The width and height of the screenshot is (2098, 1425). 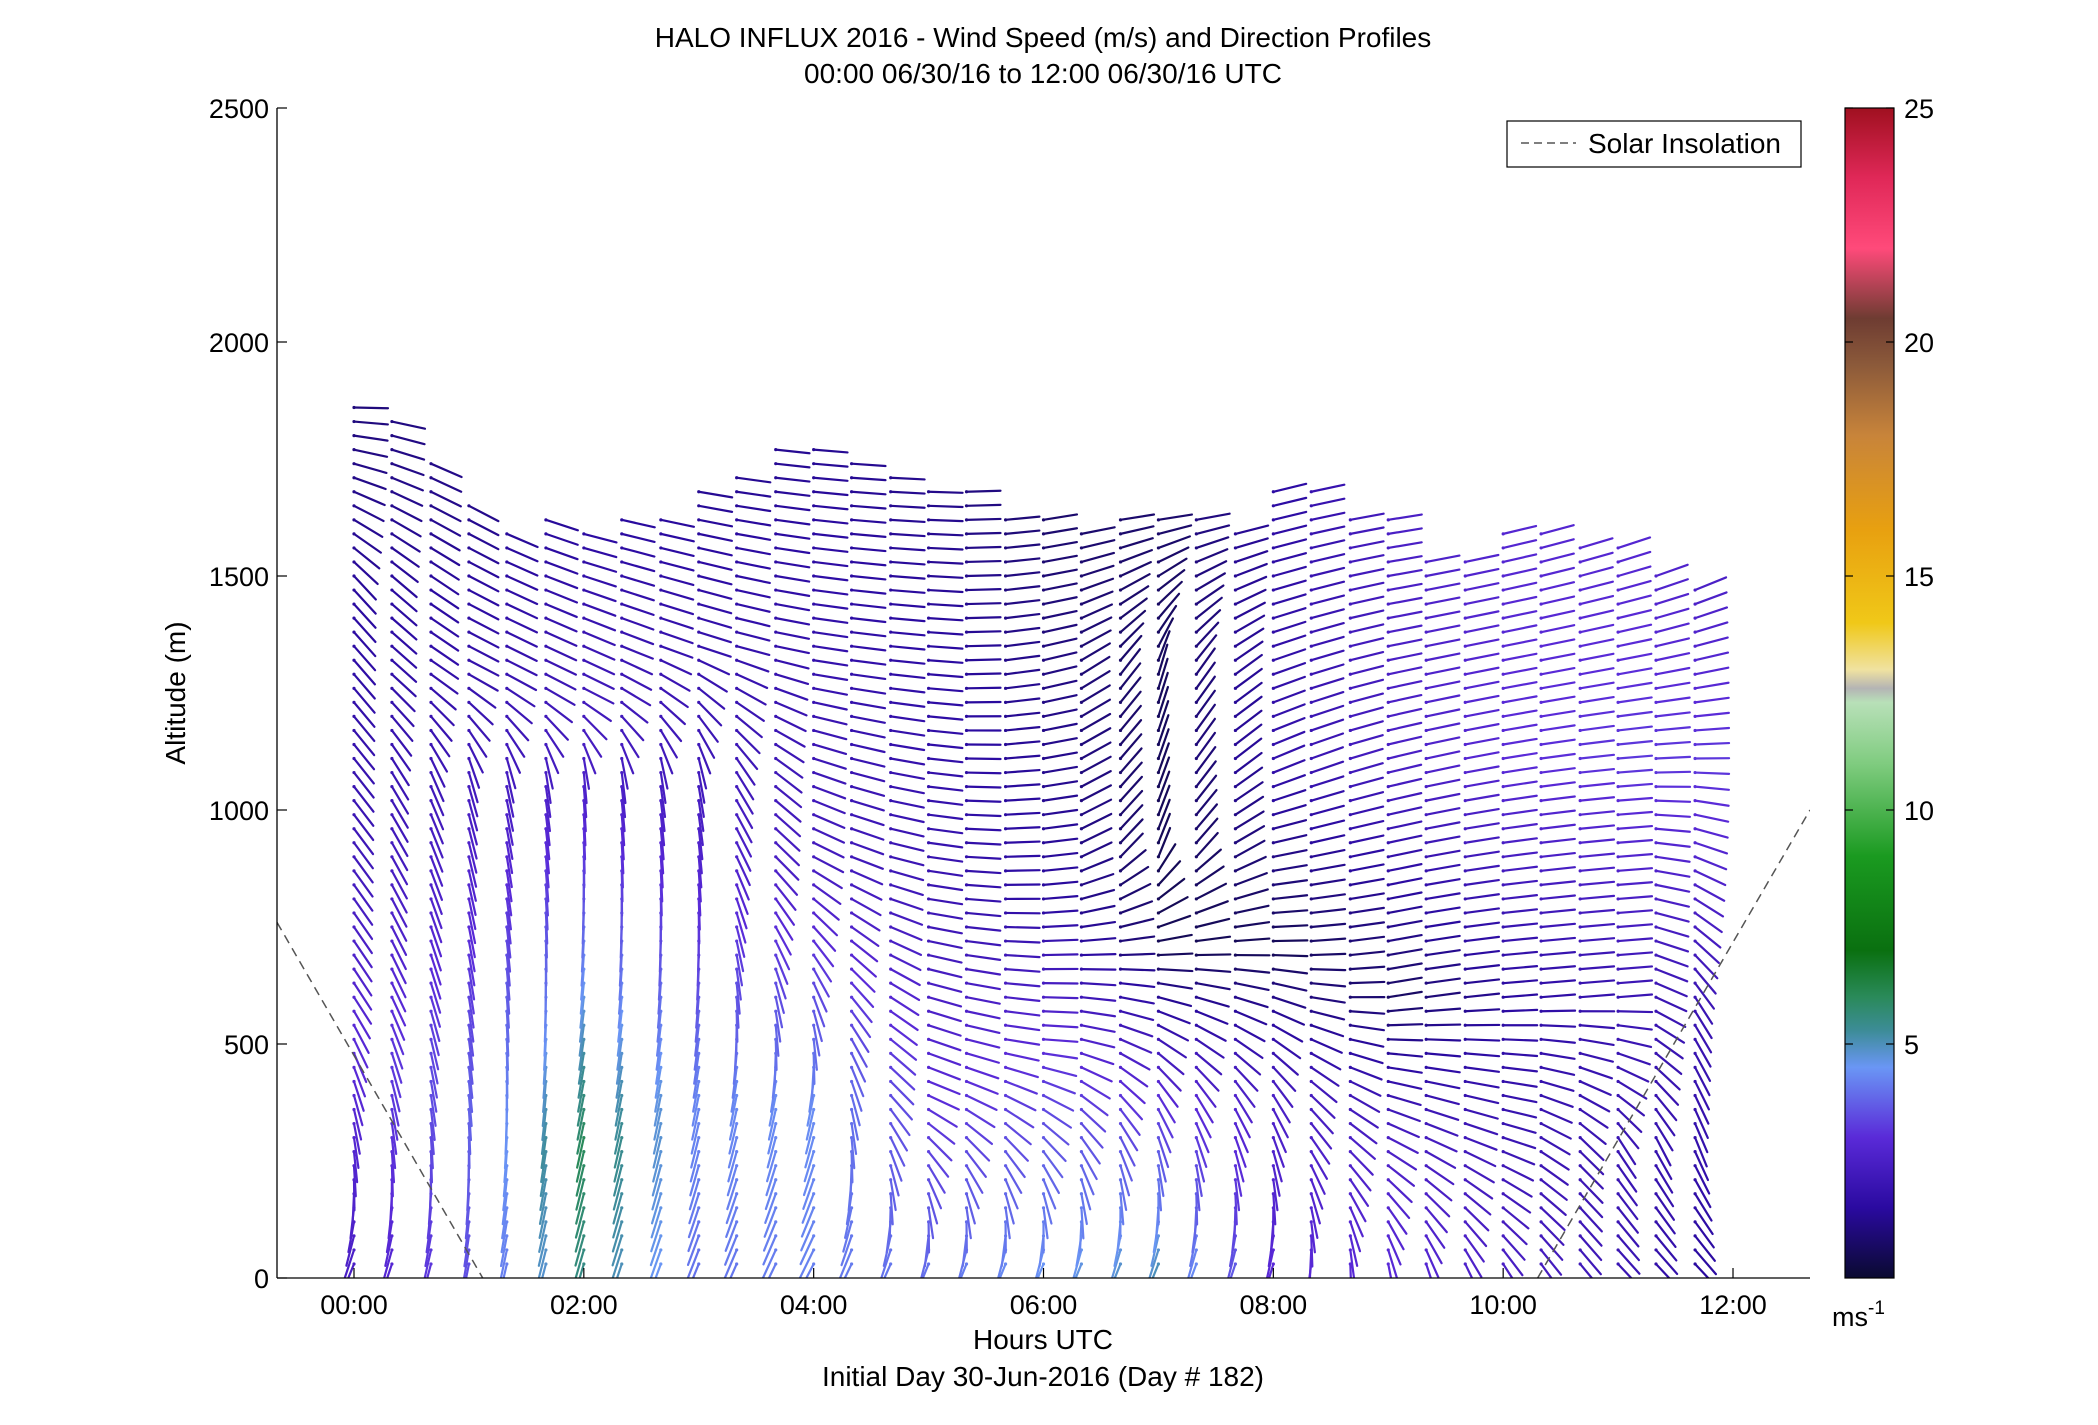 What do you see at coordinates (1043, 73) in the screenshot?
I see `chart-subtitle: 00:00 06/30/16 to 12:00 06/30/16 UTC` at bounding box center [1043, 73].